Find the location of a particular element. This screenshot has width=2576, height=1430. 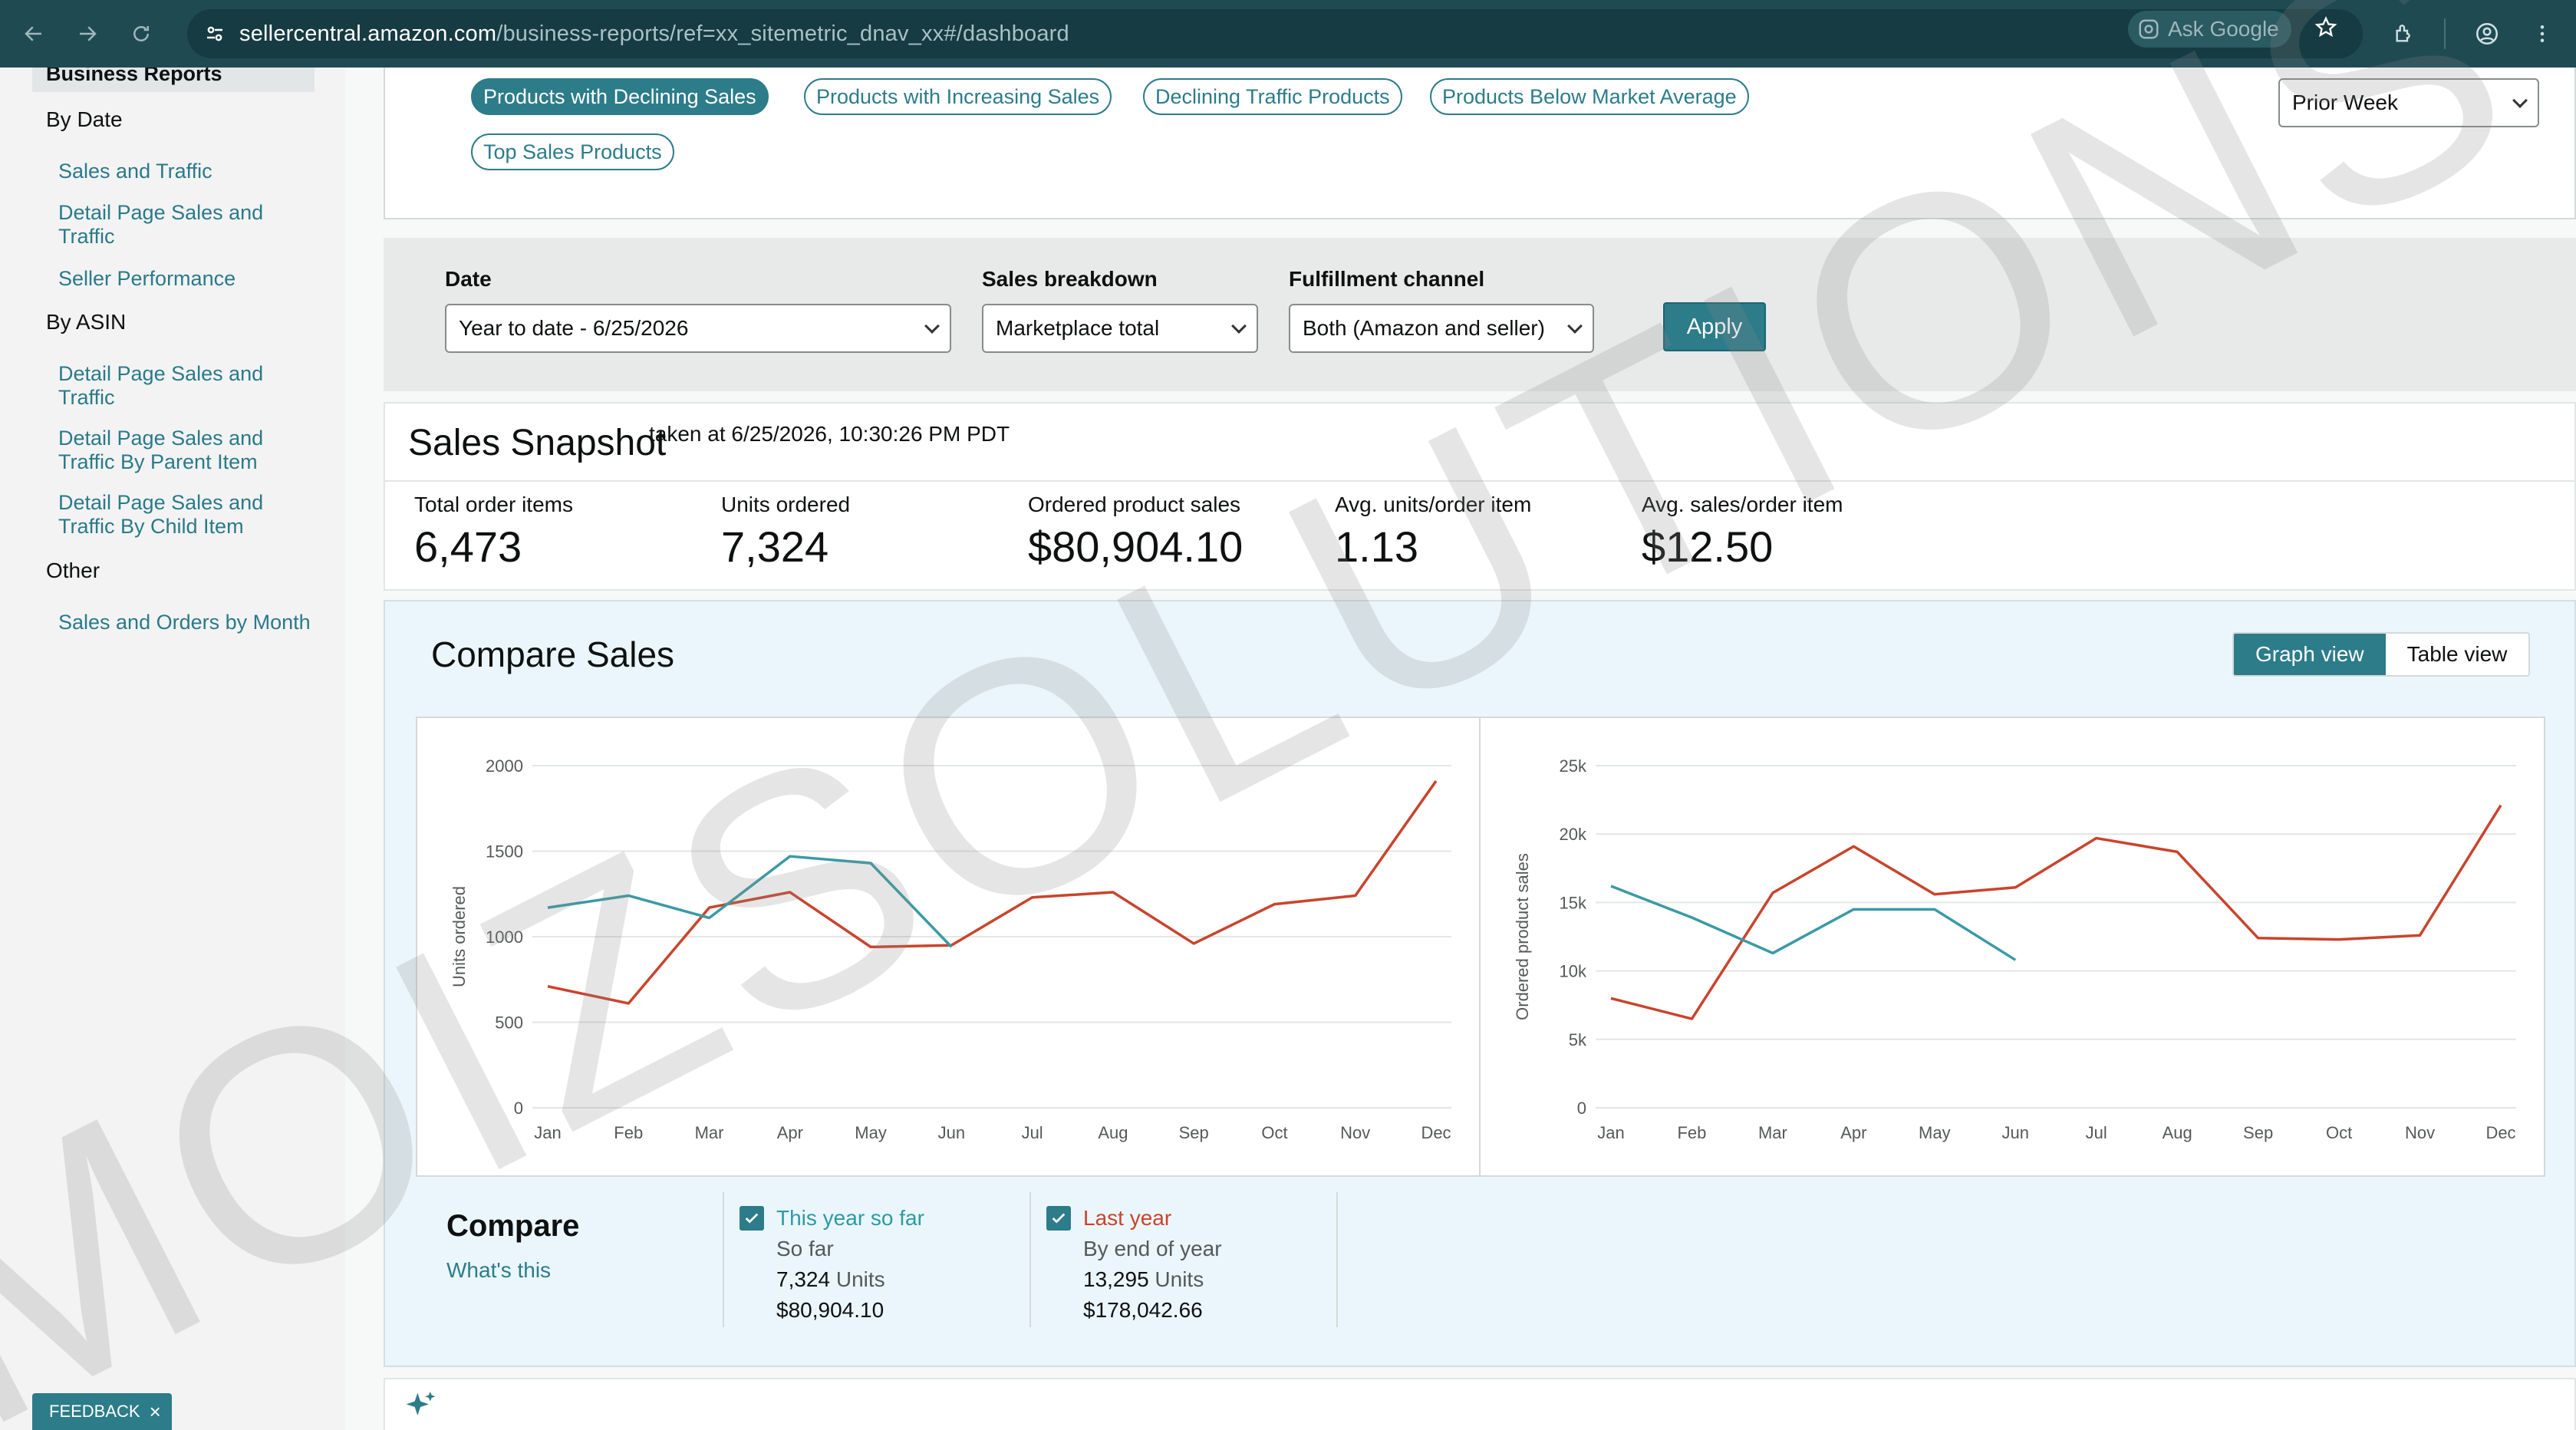

y-tick-label: 0 is located at coordinates (518, 1109).